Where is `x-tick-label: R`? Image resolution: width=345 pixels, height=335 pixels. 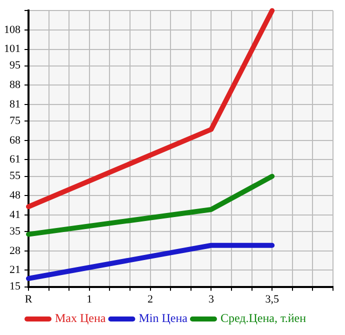 x-tick-label: R is located at coordinates (28, 299).